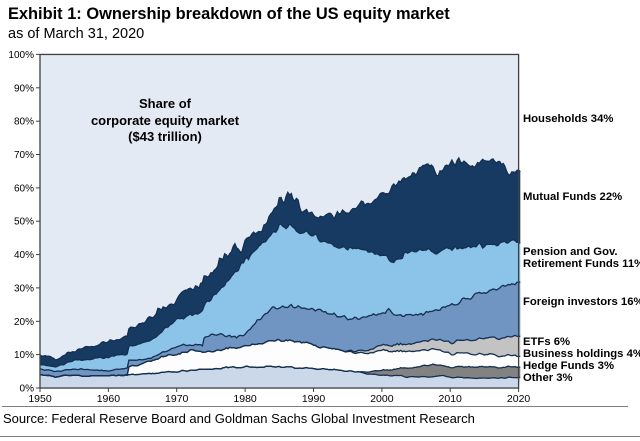 This screenshot has width=640, height=441. I want to click on svg-text: Business holdings 4%, so click(581, 354).